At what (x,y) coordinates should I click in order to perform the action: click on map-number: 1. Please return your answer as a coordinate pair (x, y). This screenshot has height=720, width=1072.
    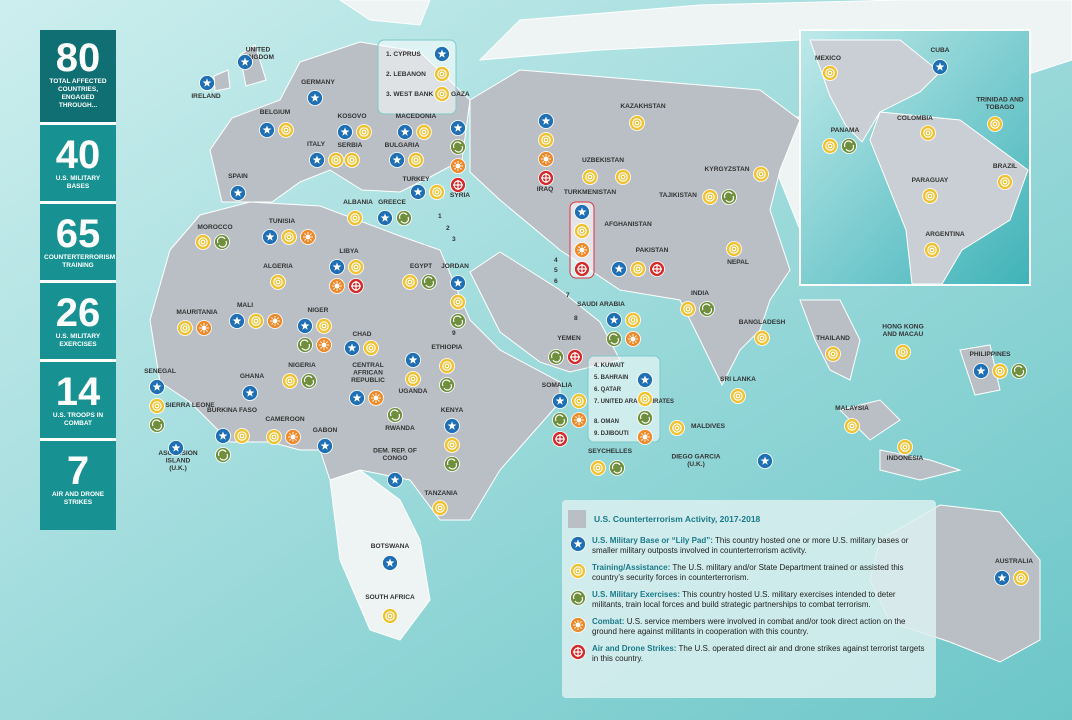
    Looking at the image, I should click on (440, 216).